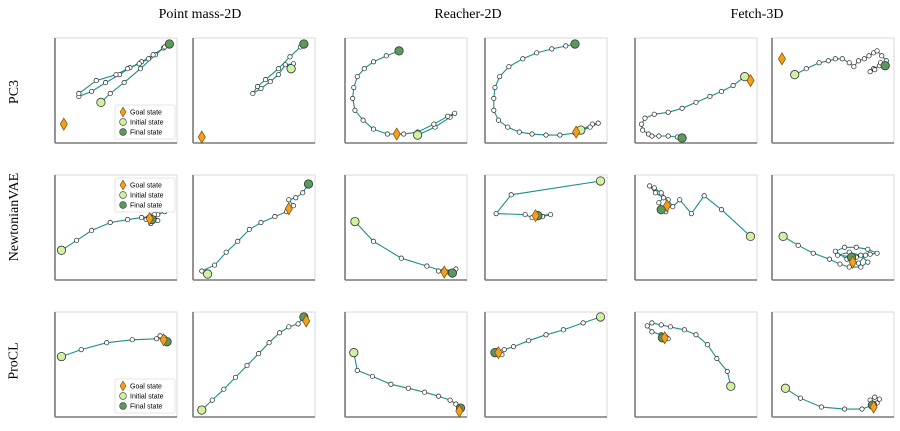 The image size is (900, 431). I want to click on legend: Goal state Initial state Final state, so click(145, 396).